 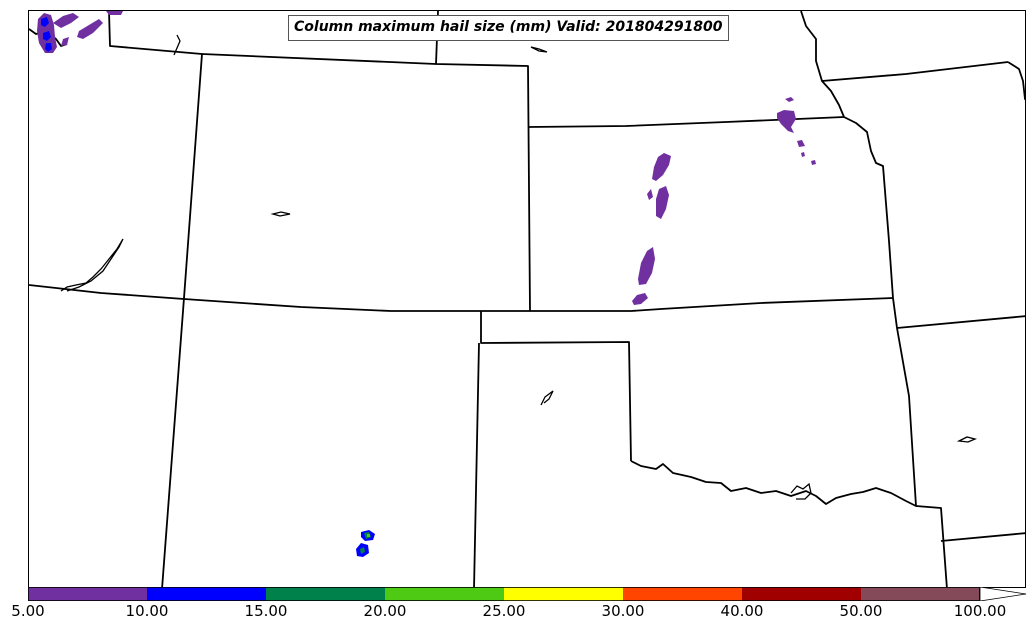 I want to click on colorbar-canvas, so click(x=527, y=594).